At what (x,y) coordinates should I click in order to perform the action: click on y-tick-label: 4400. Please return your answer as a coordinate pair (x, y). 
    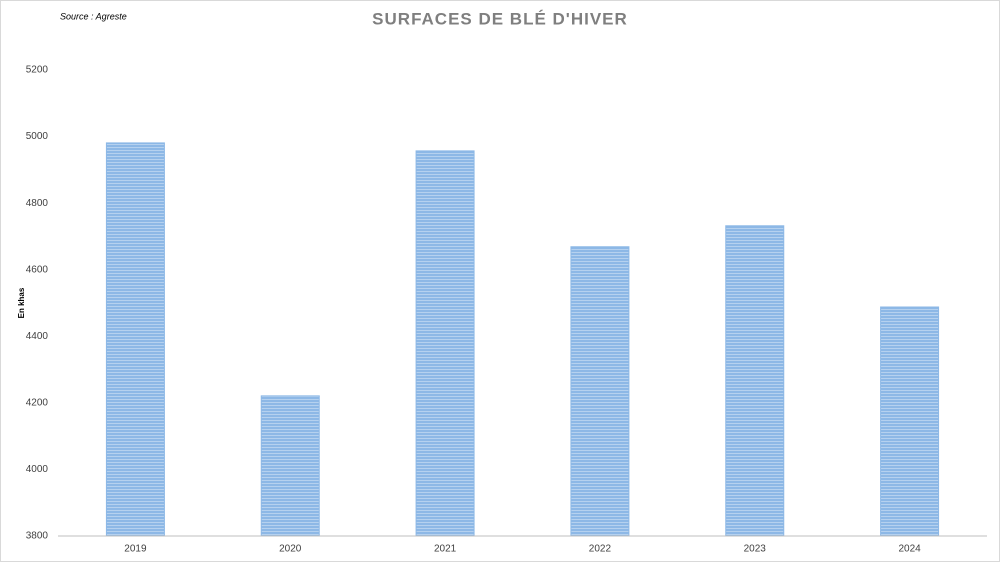
    Looking at the image, I should click on (37, 336).